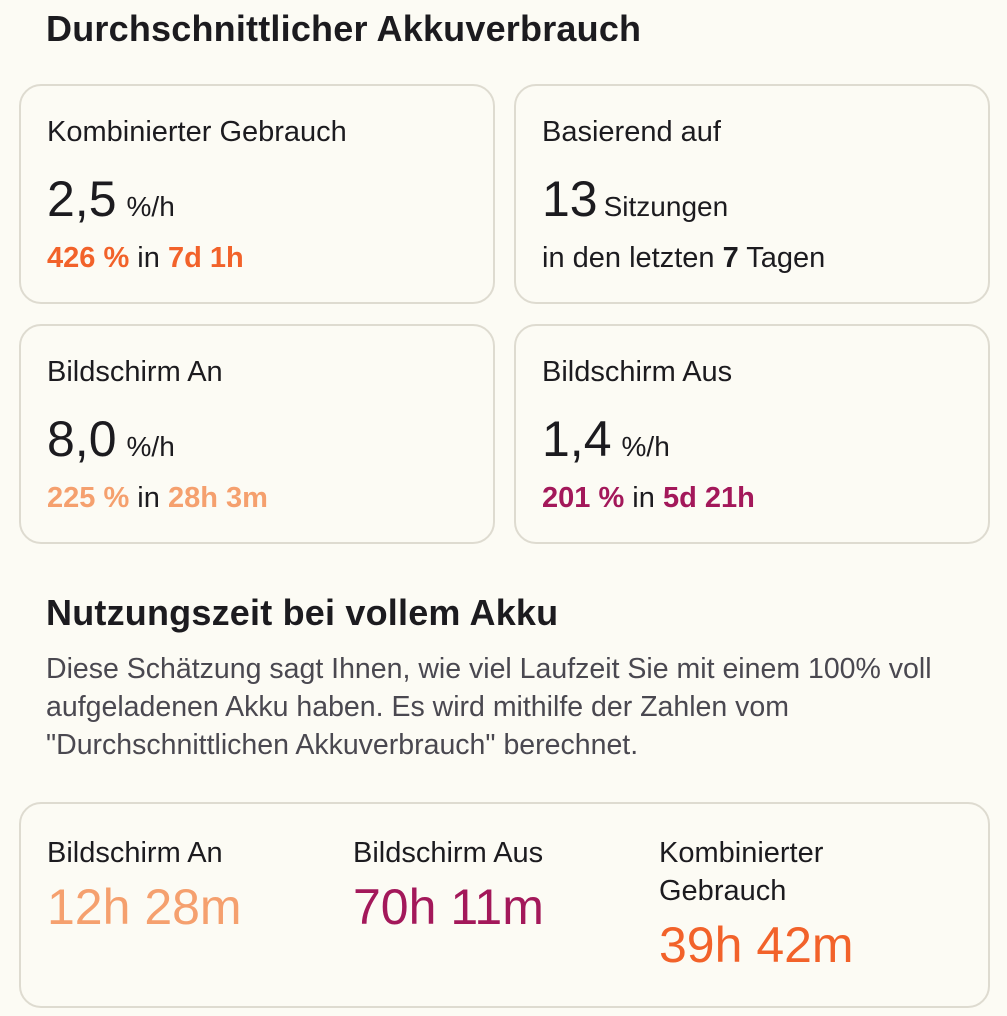  What do you see at coordinates (756, 945) in the screenshot?
I see `runtime-value: 39h 42m` at bounding box center [756, 945].